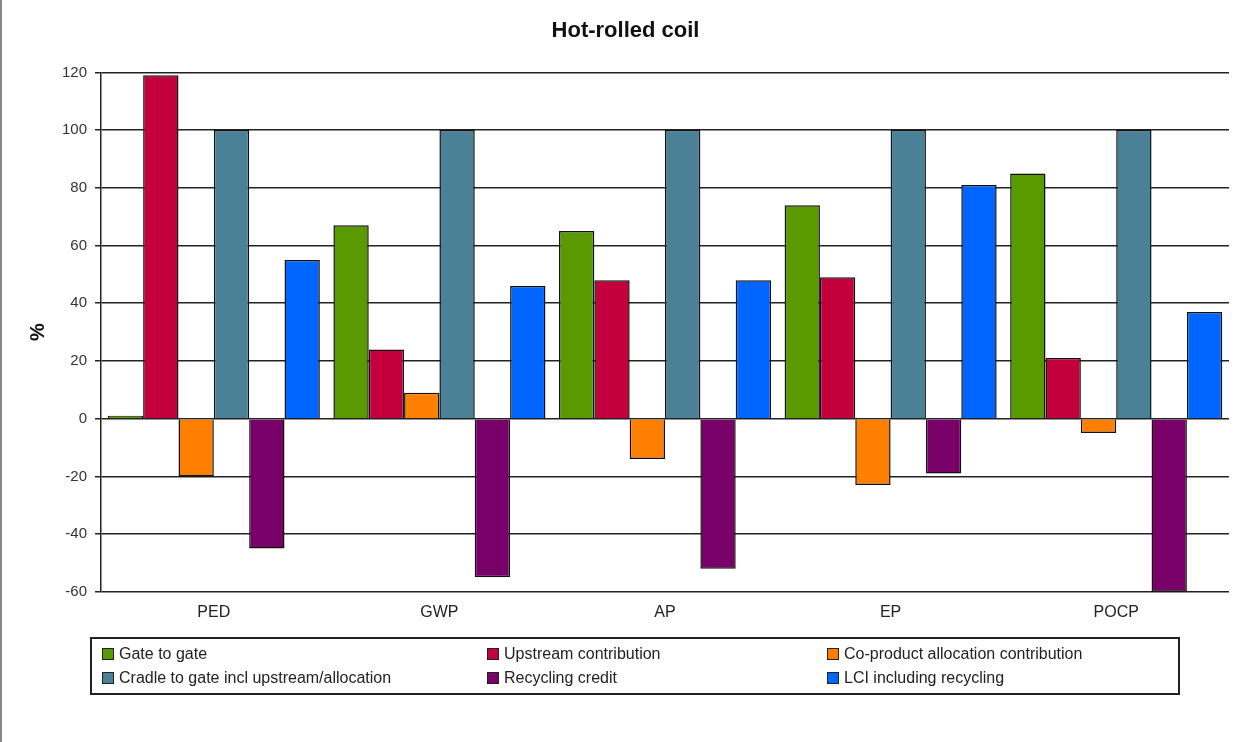 The width and height of the screenshot is (1237, 742). Describe the element at coordinates (36, 332) in the screenshot. I see `y-axis-title: %` at that location.